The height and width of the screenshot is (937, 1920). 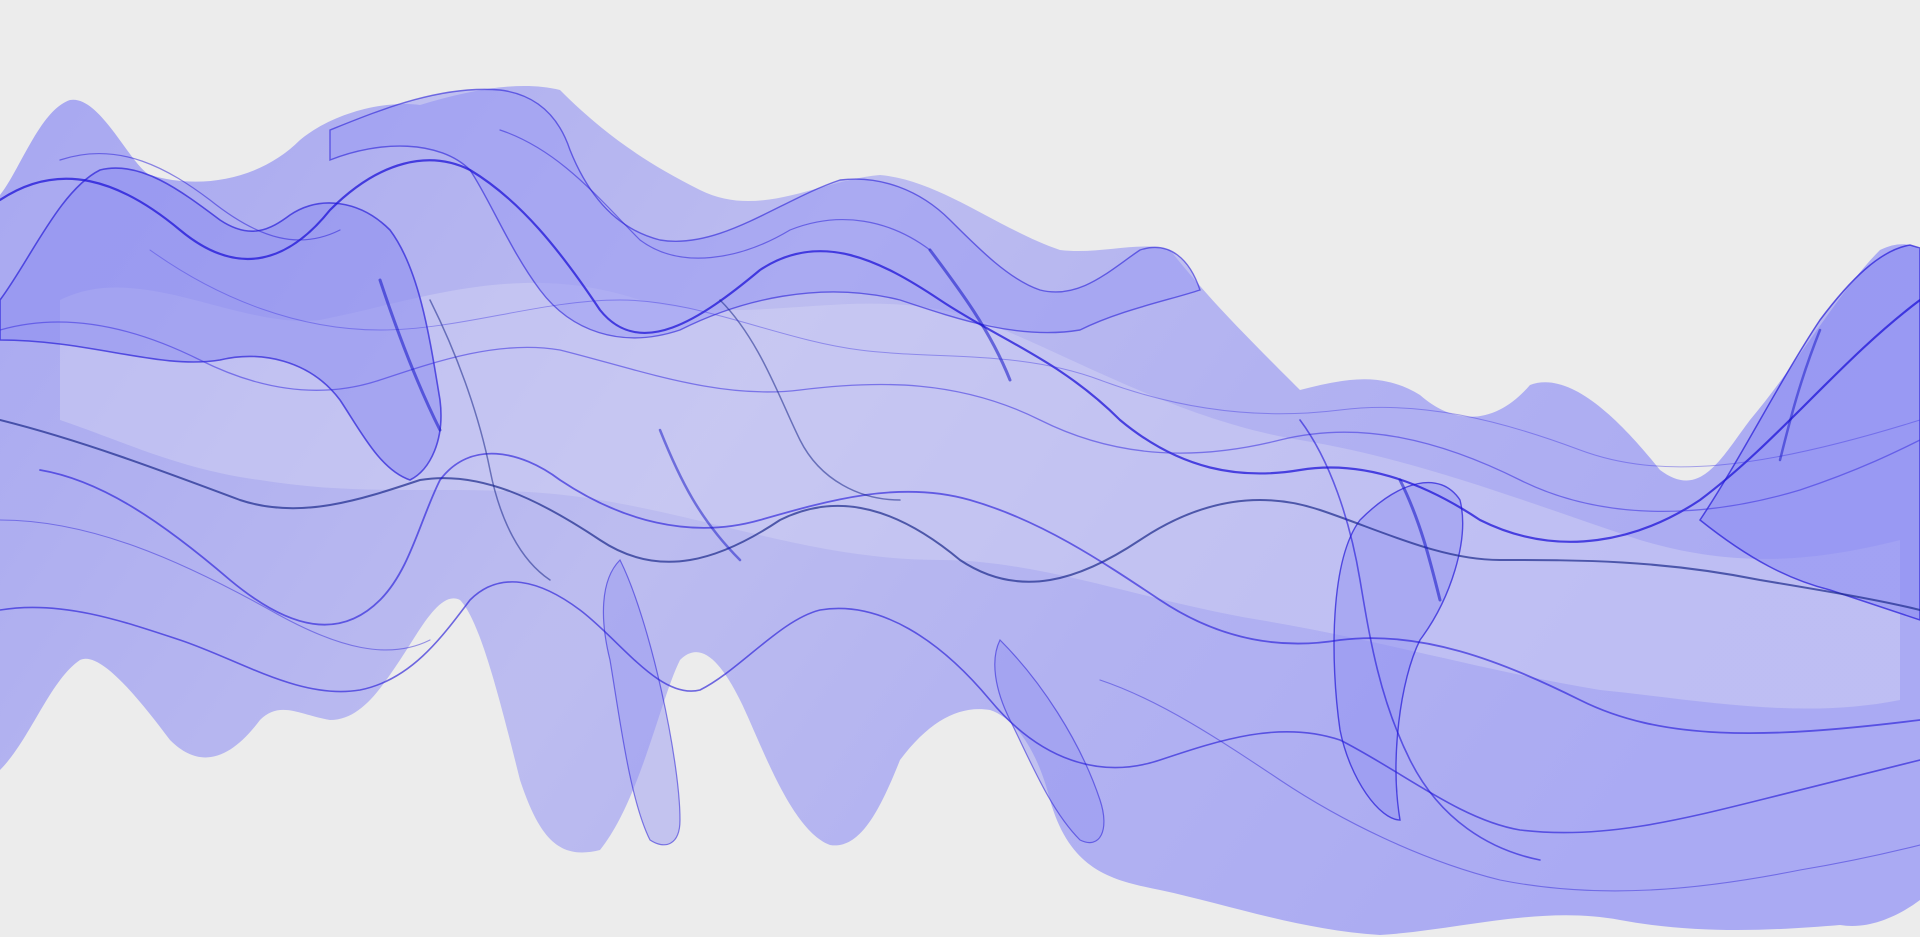 I want to click on ribbon-fold-right, so click(x=1809, y=432).